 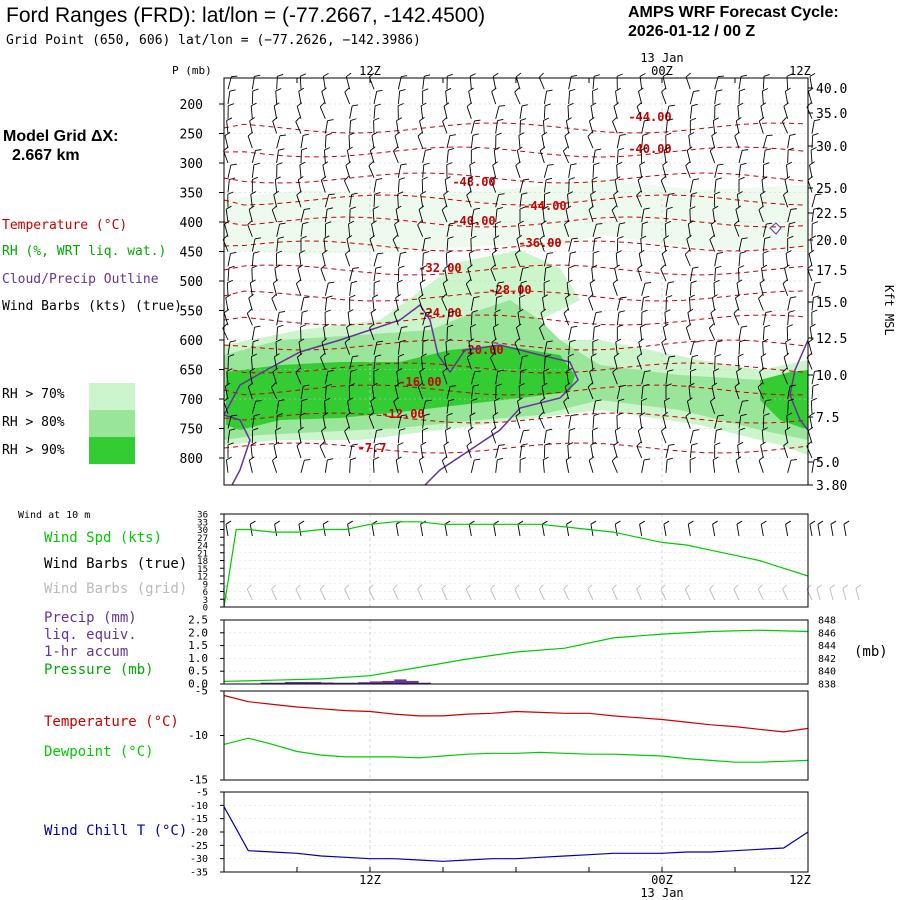 What do you see at coordinates (889, 310) in the screenshot?
I see `height-axis-label: Kft MSL` at bounding box center [889, 310].